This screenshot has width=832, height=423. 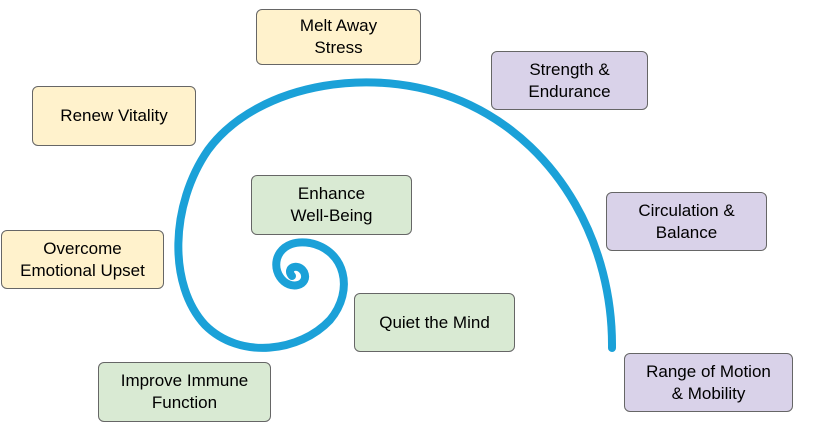 I want to click on node-label: Melt Away Stress, so click(x=338, y=36).